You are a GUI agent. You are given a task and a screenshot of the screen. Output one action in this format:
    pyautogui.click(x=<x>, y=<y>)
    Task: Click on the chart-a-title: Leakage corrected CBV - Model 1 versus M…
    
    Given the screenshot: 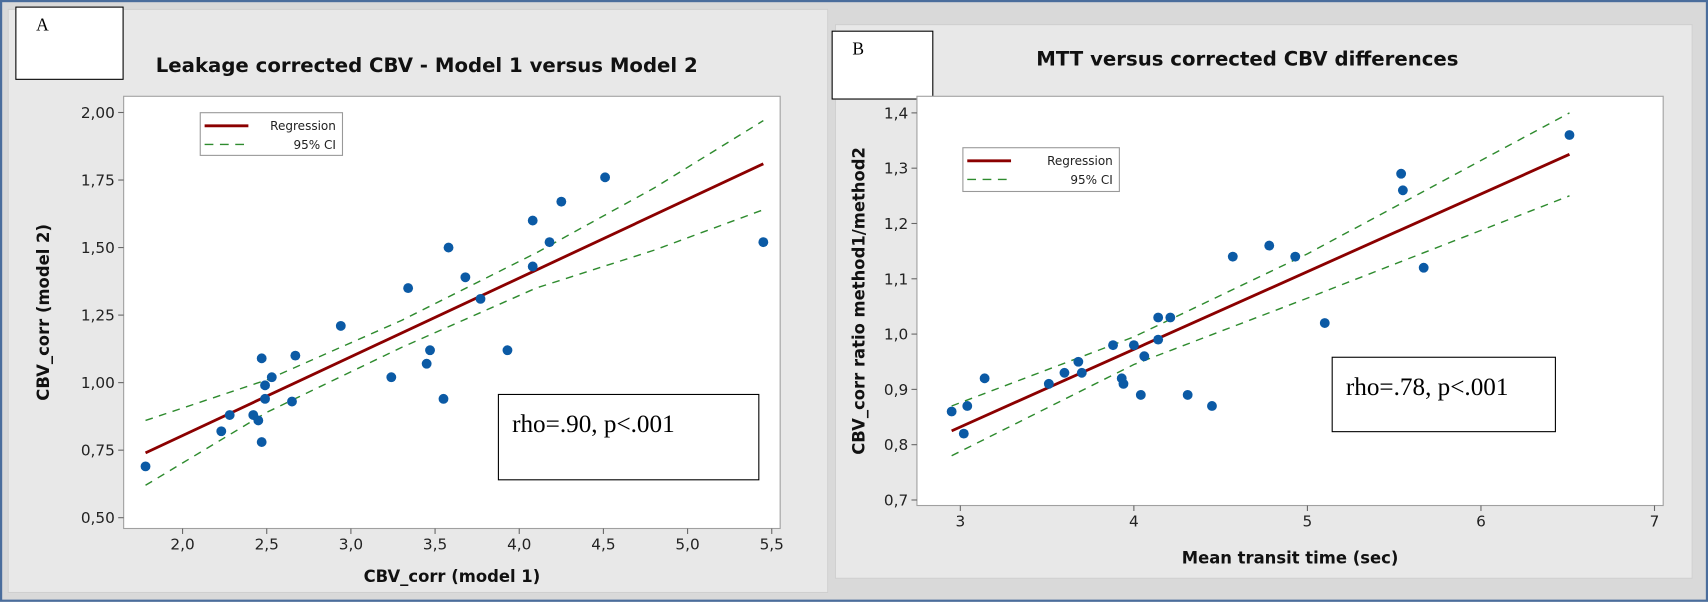 What is the action you would take?
    pyautogui.click(x=426, y=66)
    